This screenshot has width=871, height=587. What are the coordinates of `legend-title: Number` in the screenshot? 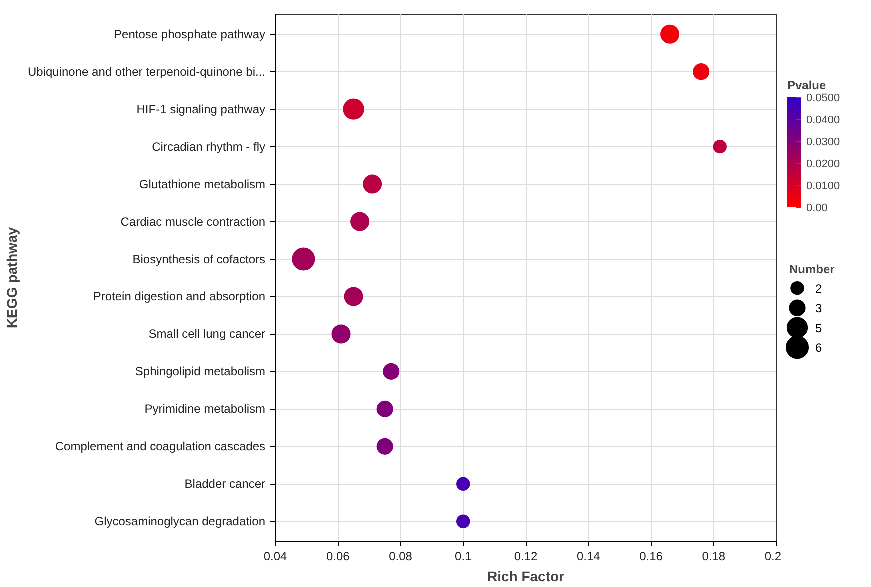 It's located at (813, 269).